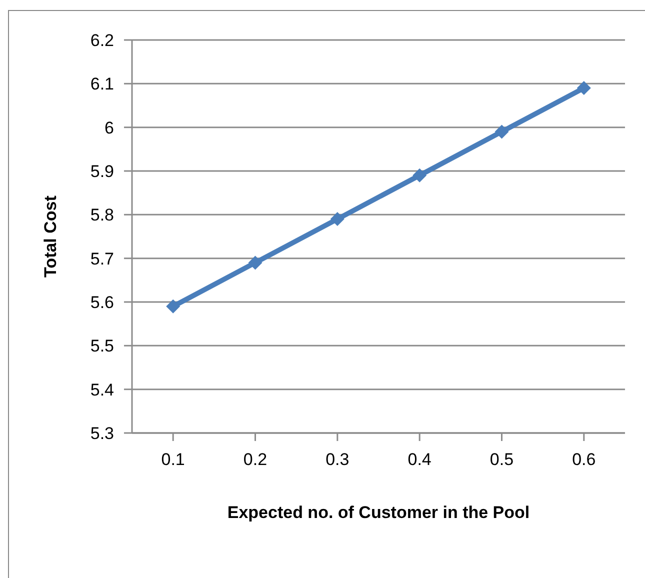  I want to click on y-tick-label: 6.1, so click(102, 84).